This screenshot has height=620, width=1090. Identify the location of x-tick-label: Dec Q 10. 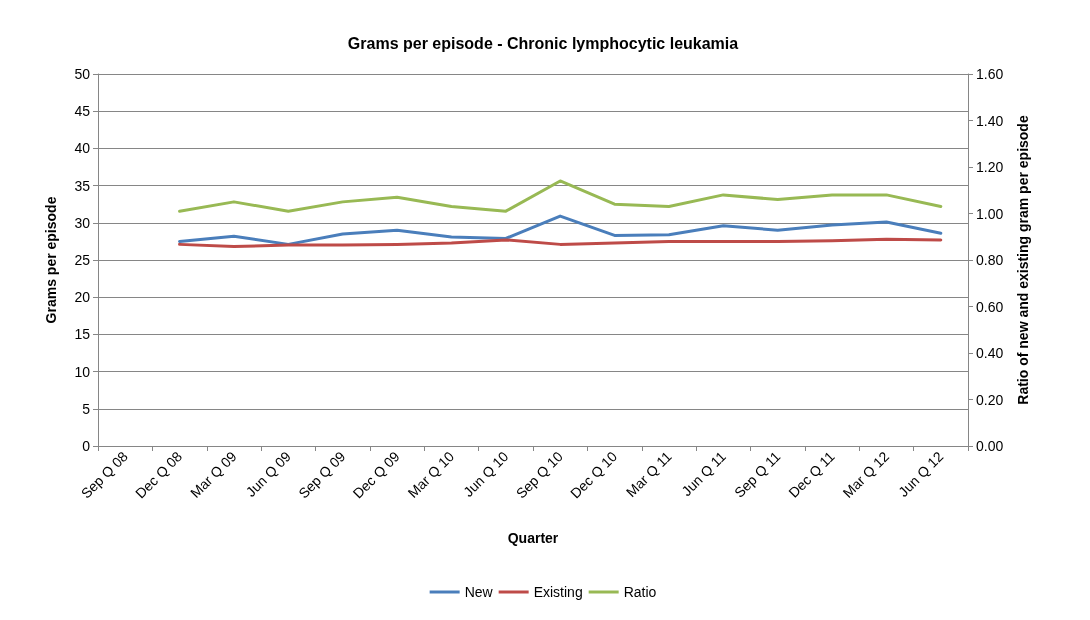
(594, 475).